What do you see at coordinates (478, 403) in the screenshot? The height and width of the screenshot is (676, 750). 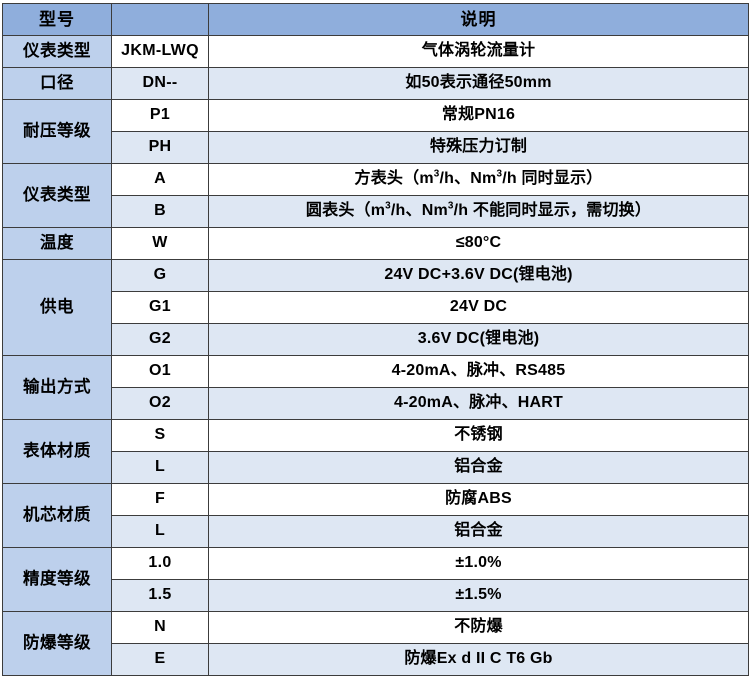 I see `description-cell: 4-20mA、脉冲、HART` at bounding box center [478, 403].